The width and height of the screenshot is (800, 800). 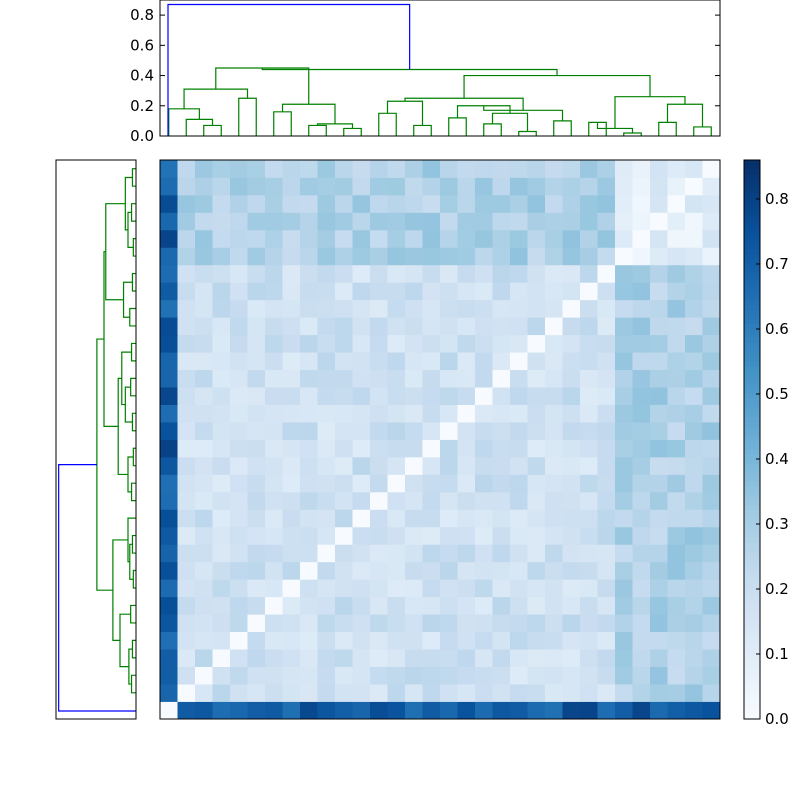 What do you see at coordinates (425, 72) in the screenshot?
I see `top-dendrogram: 0.0 0.2 0.4 0.6 0.8` at bounding box center [425, 72].